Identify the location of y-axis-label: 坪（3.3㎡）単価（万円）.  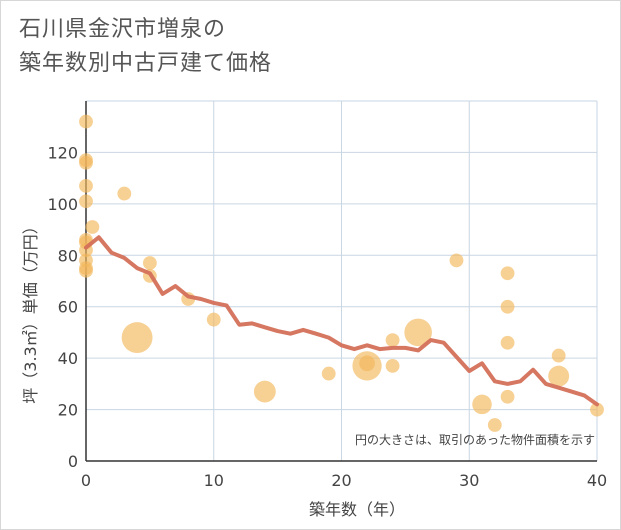
(30, 310).